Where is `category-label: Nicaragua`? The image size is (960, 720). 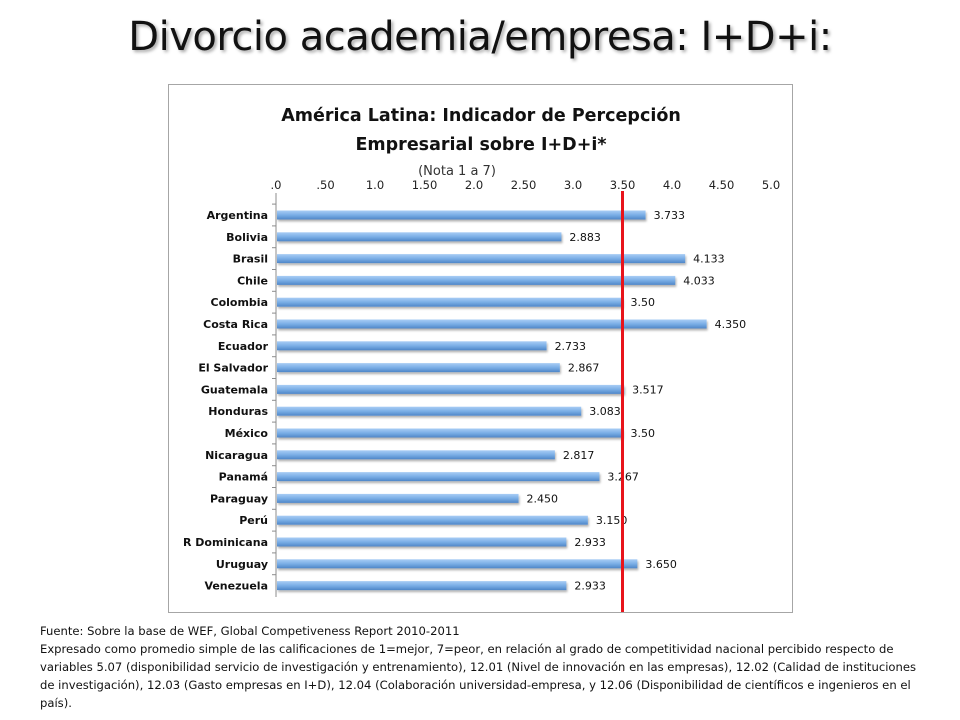 category-label: Nicaragua is located at coordinates (236, 455).